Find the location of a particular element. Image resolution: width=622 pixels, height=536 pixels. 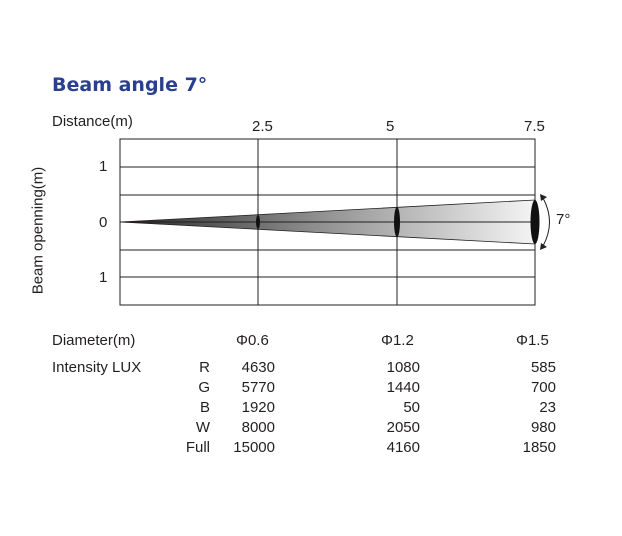

intensity-value: 1440 is located at coordinates (403, 387).